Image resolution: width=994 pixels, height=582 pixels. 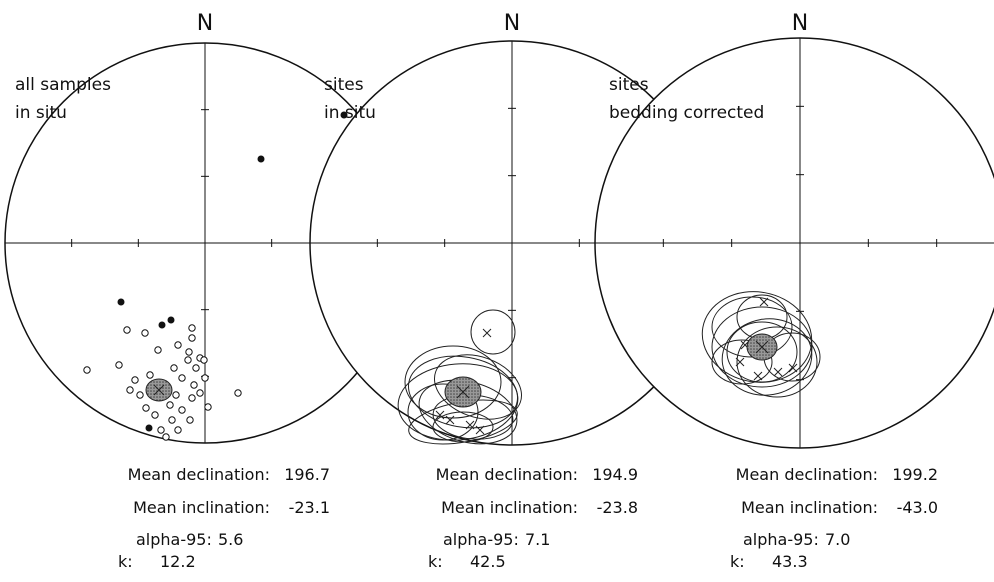 What do you see at coordinates (230, 539) in the screenshot?
I see `stat-value: 5.6` at bounding box center [230, 539].